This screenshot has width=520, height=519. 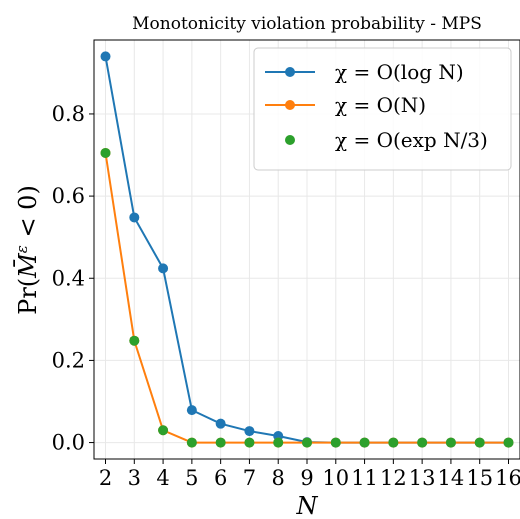 I want to click on legend-label: χ = O(log N), so click(x=399, y=72).